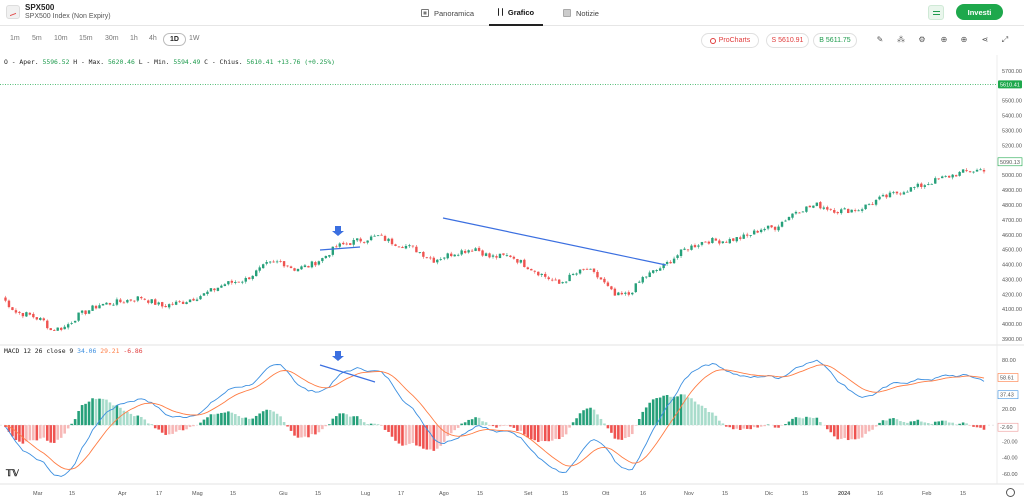  I want to click on watchlist-icon, so click(936, 12).